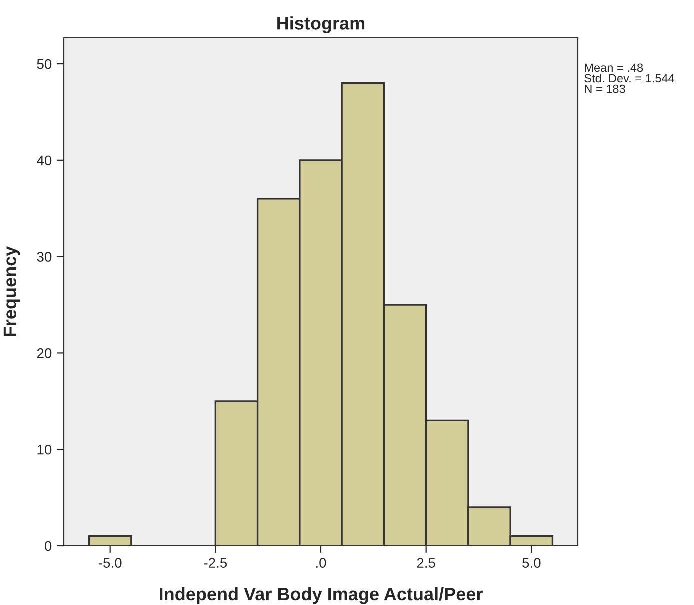 This screenshot has height=605, width=694. Describe the element at coordinates (216, 563) in the screenshot. I see `x-tick-label: -2.5` at that location.